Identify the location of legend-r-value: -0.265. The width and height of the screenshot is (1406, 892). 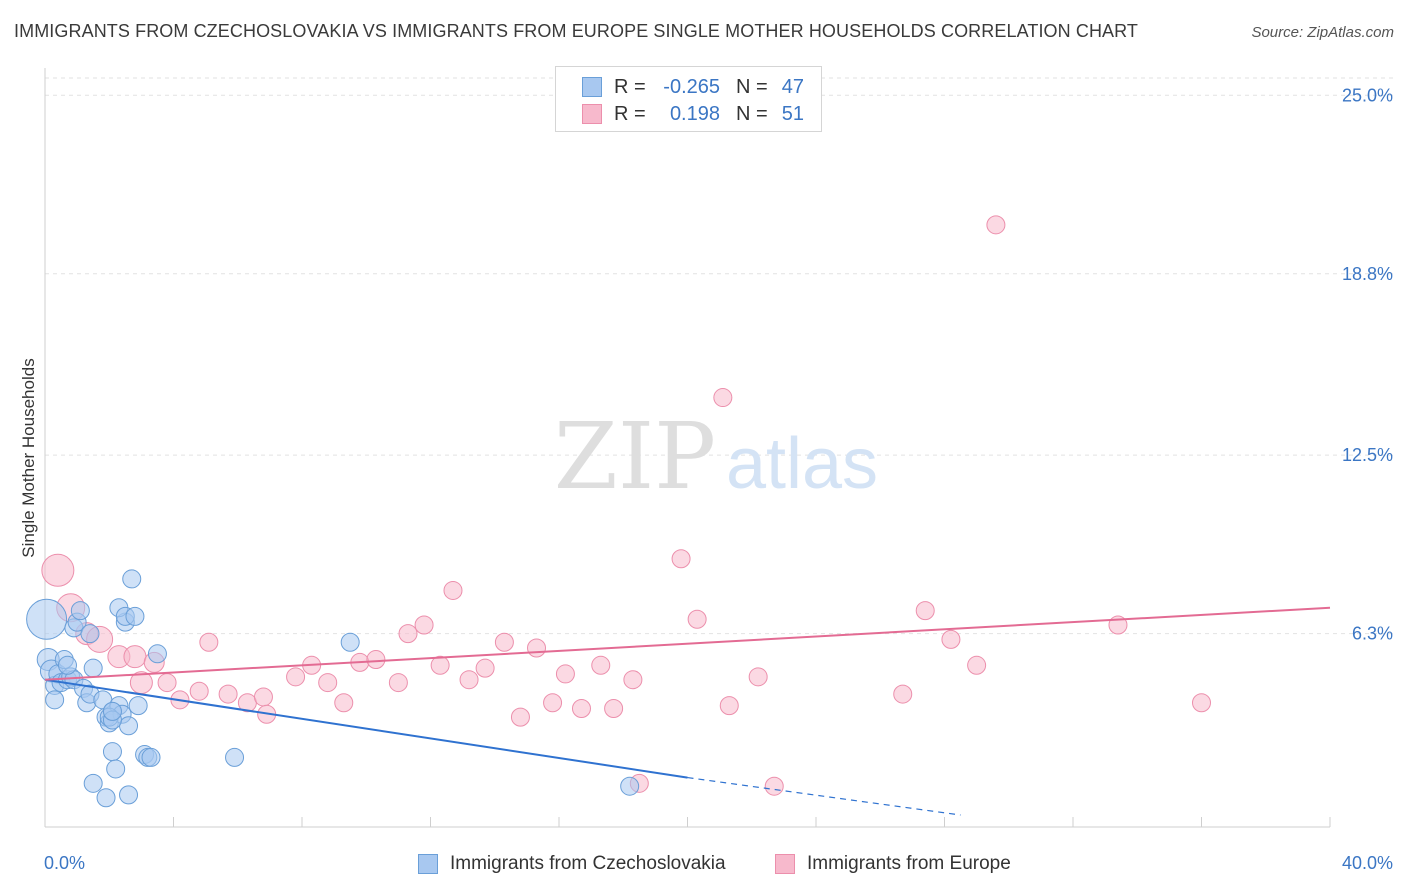
(691, 86).